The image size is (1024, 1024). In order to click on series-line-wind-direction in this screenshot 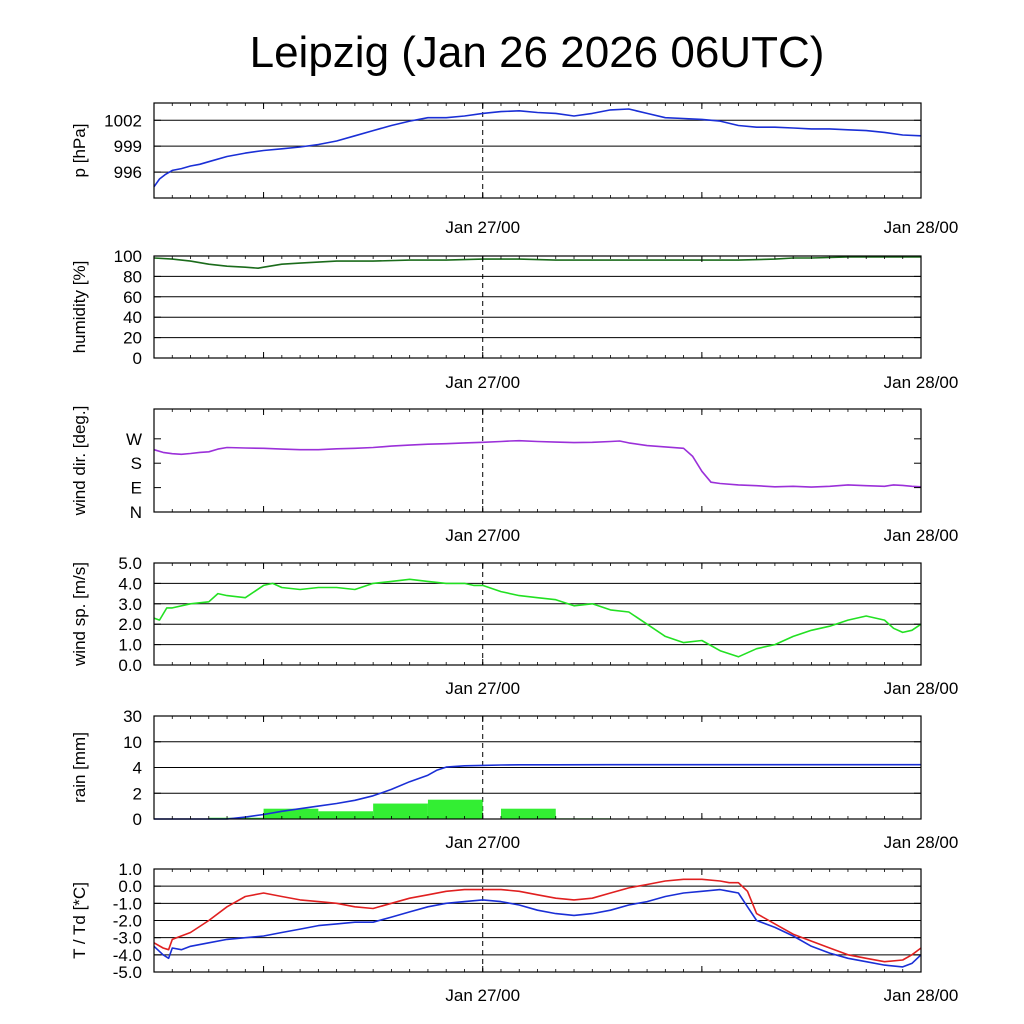, I will do `click(537, 463)`.